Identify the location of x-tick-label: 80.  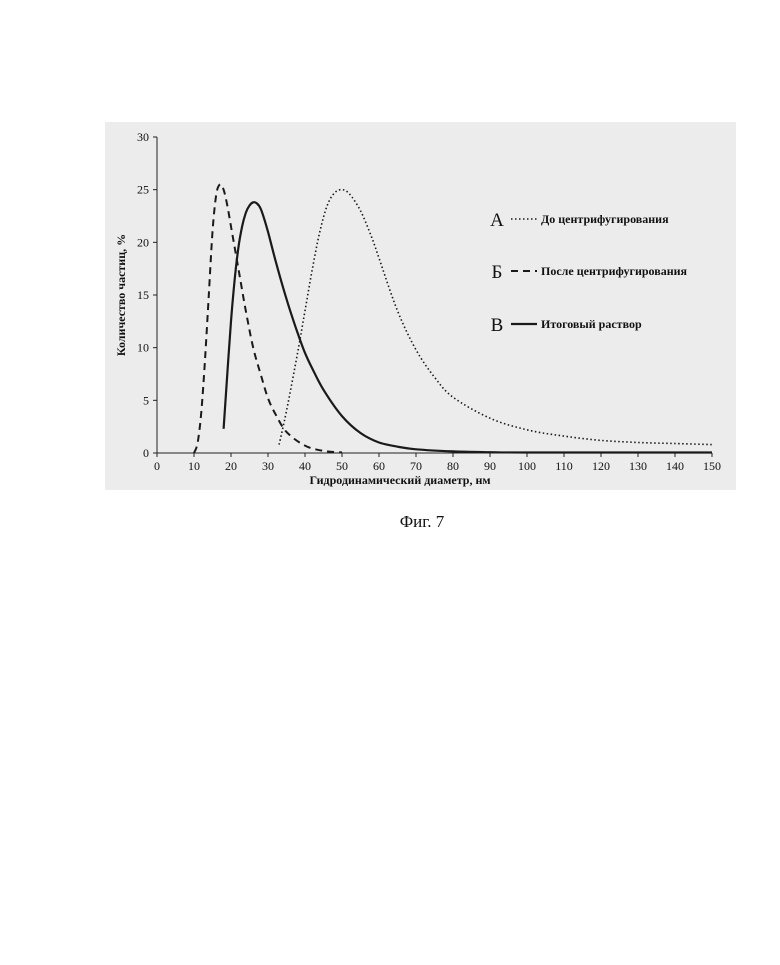
(453, 466).